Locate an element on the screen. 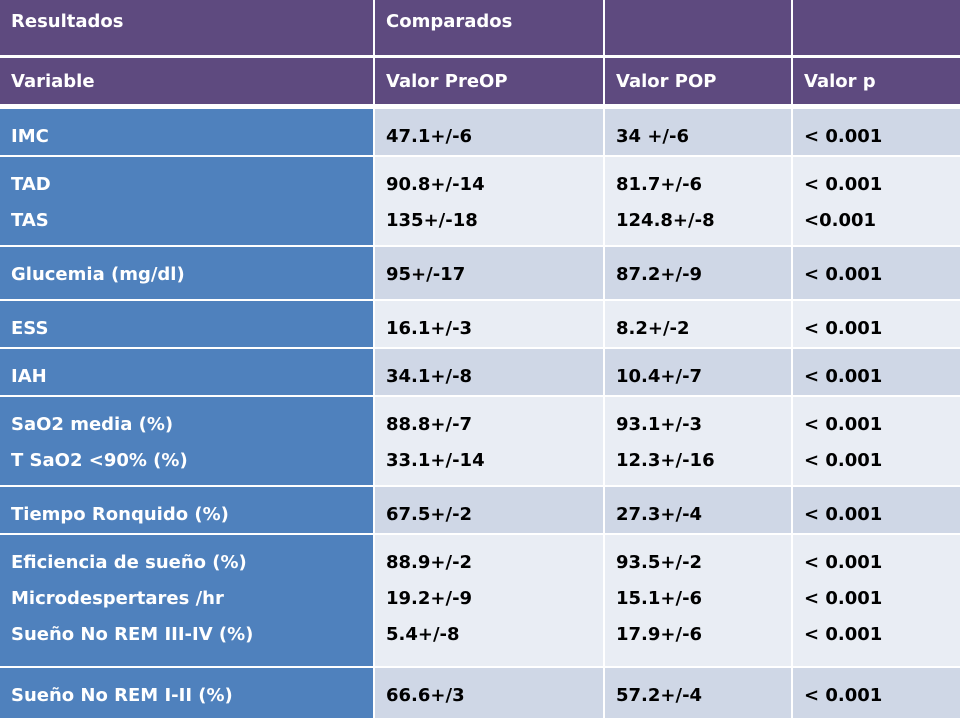 Image resolution: width=960 pixels, height=720 pixels. table-row: ESS 16.1+/-3 8.2+/-2 < 0.001 is located at coordinates (480, 325).